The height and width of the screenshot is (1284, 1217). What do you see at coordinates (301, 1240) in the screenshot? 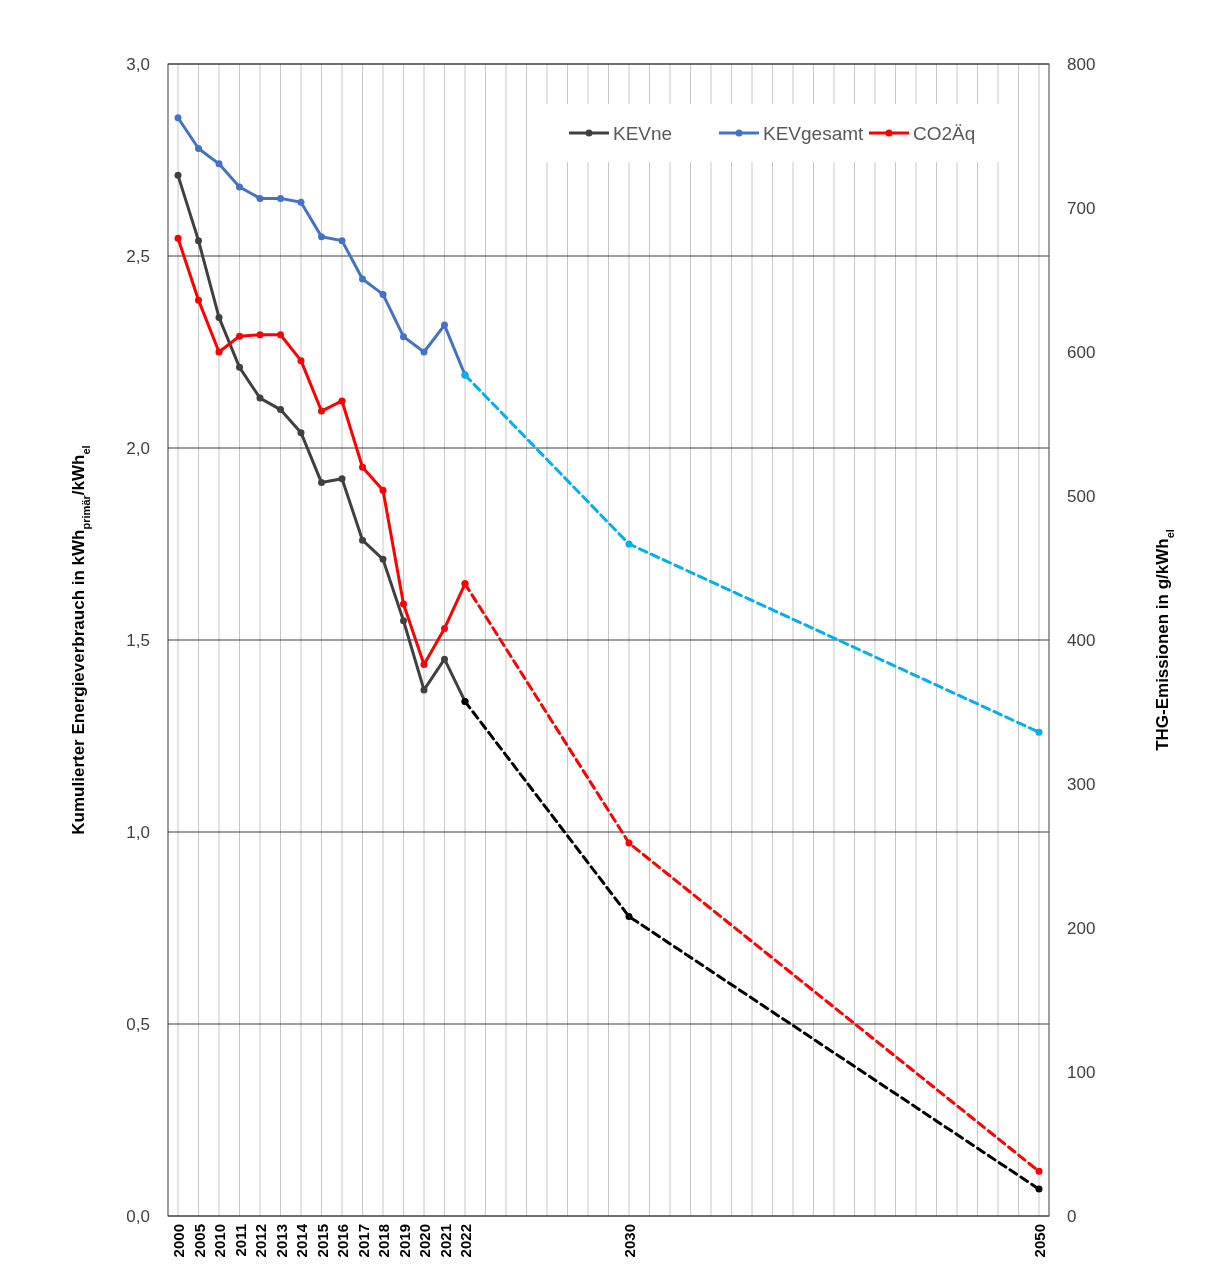
I see `x-tick-label: 2014` at bounding box center [301, 1240].